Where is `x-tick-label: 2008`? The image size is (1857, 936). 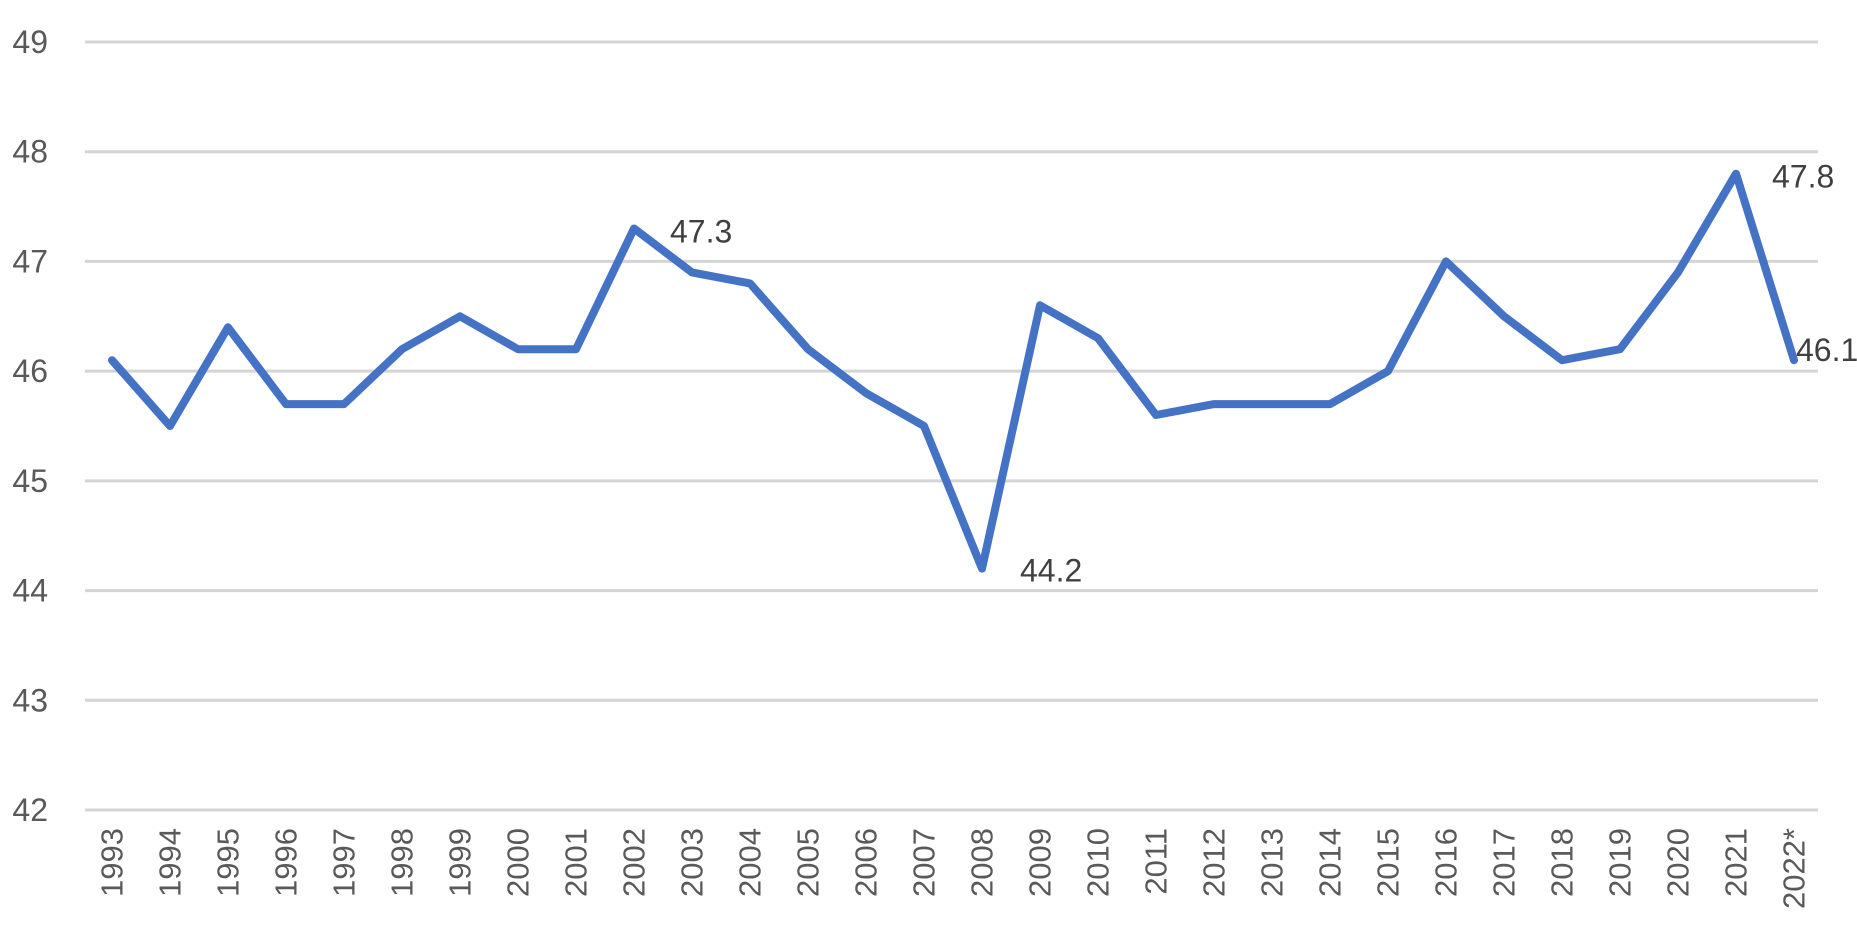
x-tick-label: 2008 is located at coordinates (982, 862).